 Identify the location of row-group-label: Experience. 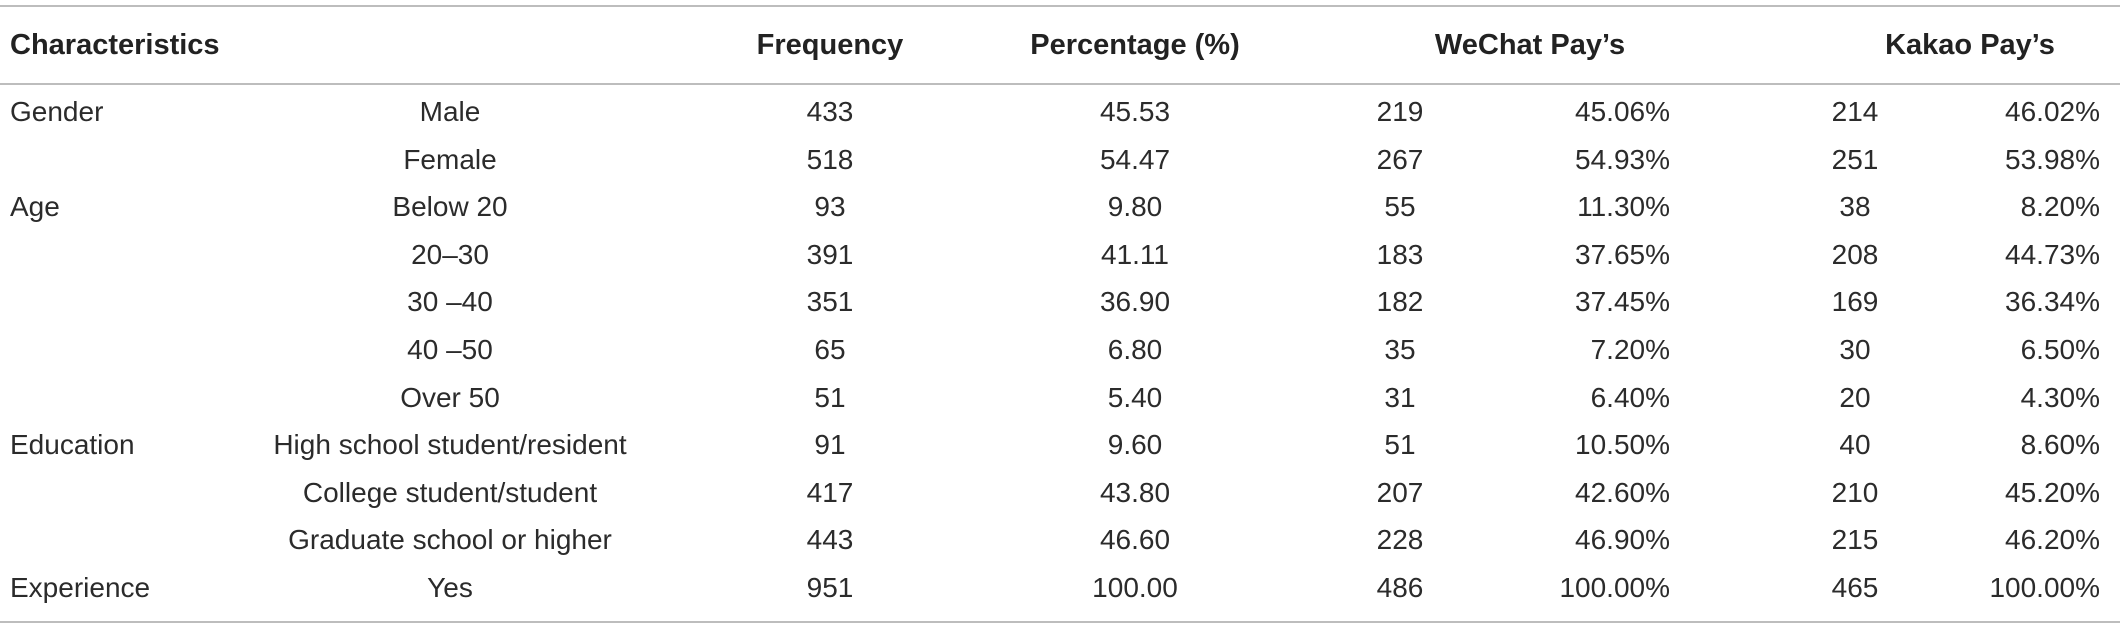
(80, 587).